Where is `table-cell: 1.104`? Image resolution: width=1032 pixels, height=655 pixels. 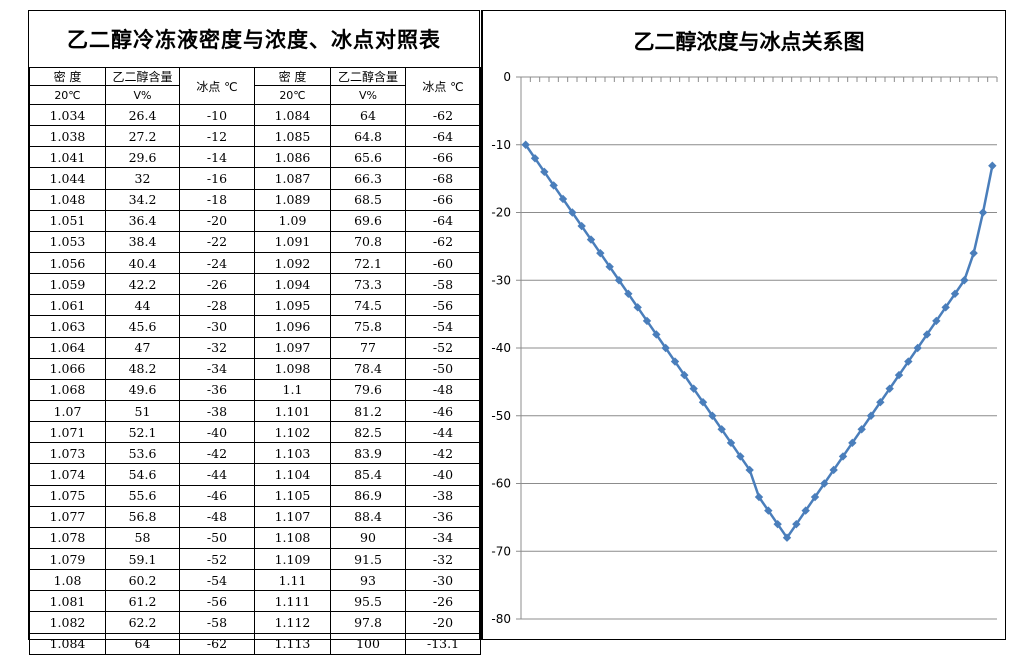 table-cell: 1.104 is located at coordinates (292, 474).